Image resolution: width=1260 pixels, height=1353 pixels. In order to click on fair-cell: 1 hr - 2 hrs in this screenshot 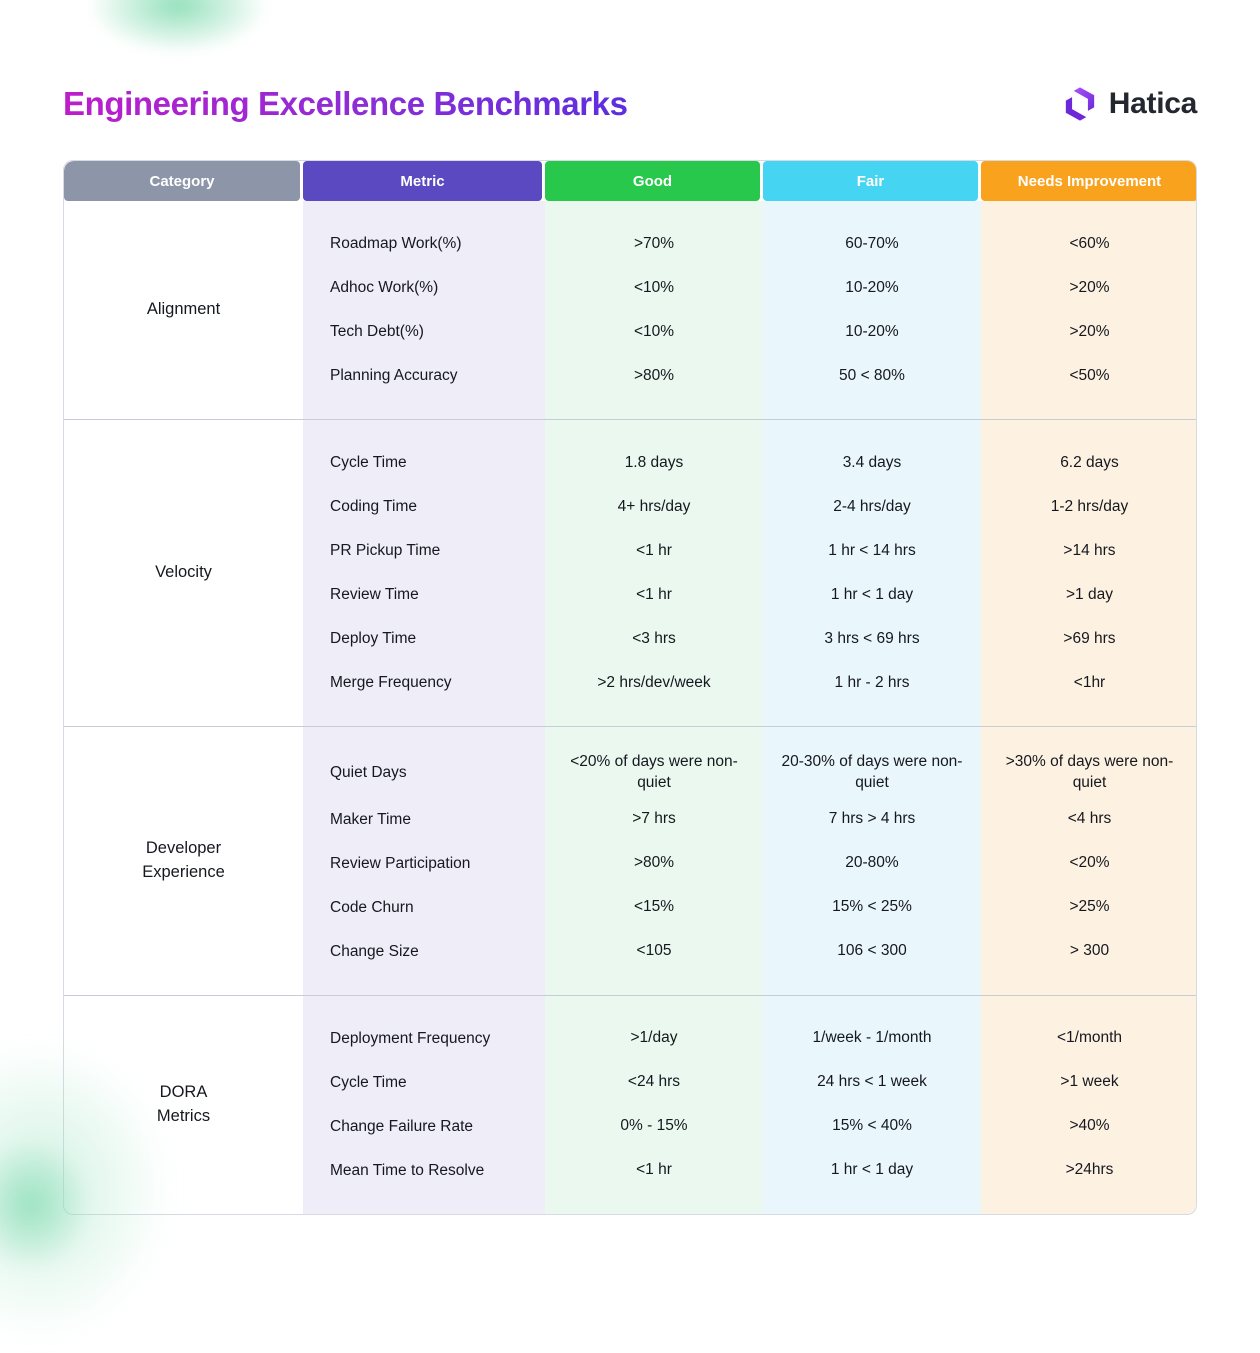, I will do `click(872, 682)`.